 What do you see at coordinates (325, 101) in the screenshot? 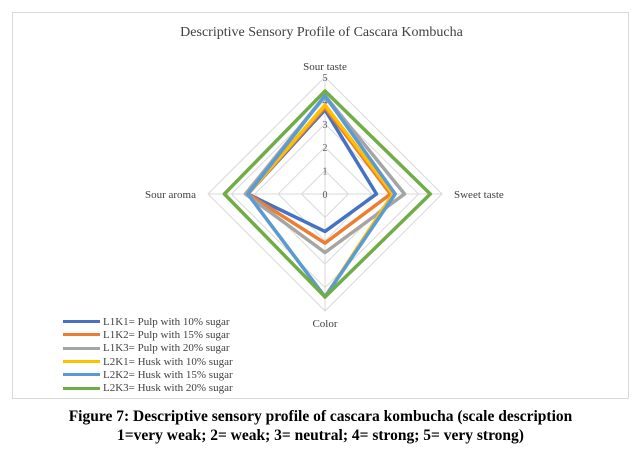
I see `tick-label: 4` at bounding box center [325, 101].